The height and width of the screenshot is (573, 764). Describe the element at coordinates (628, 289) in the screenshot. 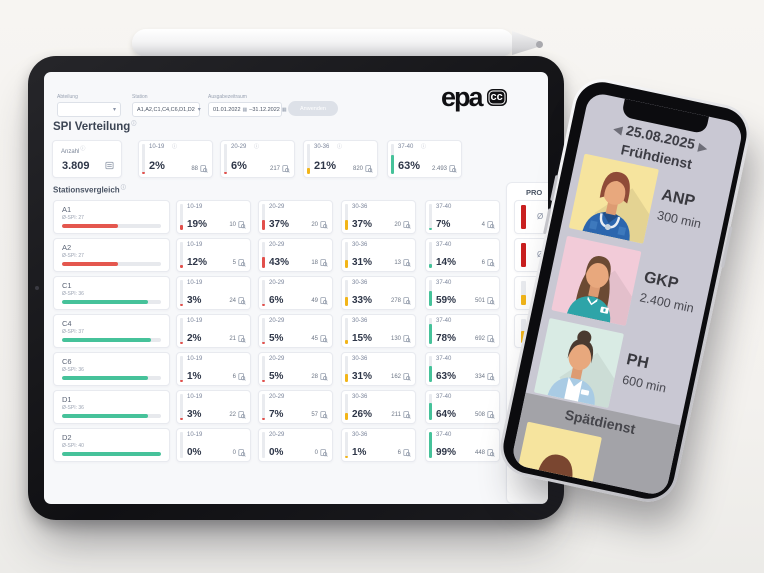

I see `shift-entry-gkp: GKP 2.400 min` at that location.